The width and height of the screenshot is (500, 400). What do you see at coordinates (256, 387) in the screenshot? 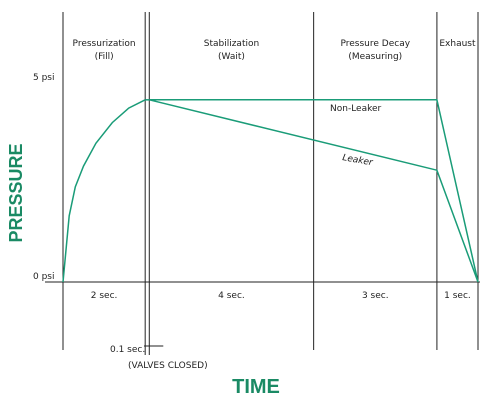
I see `x-axis-title: TIME` at bounding box center [256, 387].